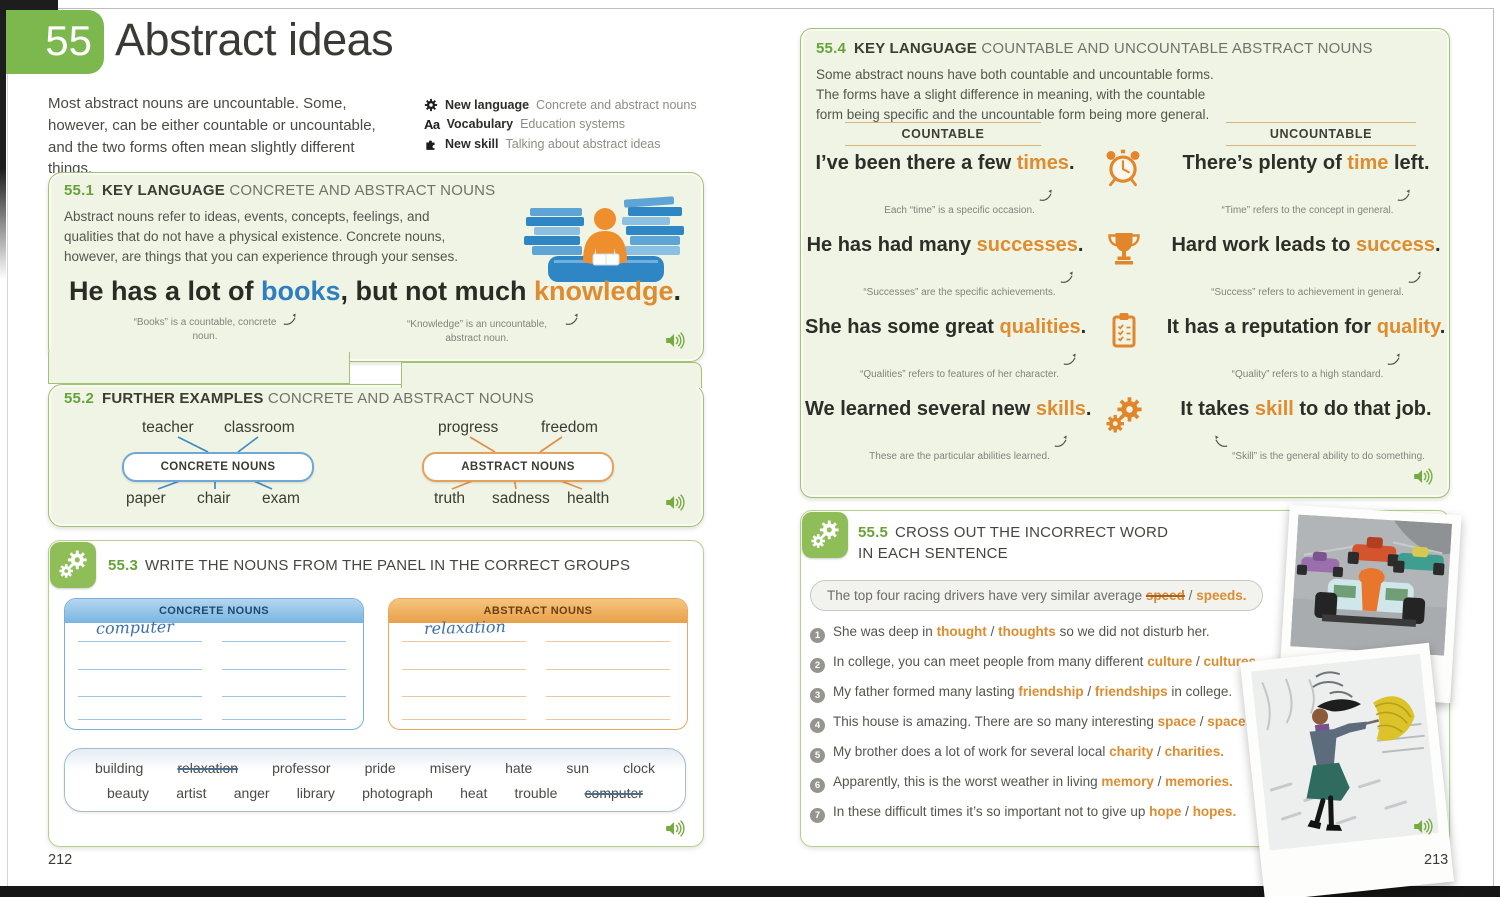  Describe the element at coordinates (519, 767) in the screenshot. I see `panel-word: hate` at that location.